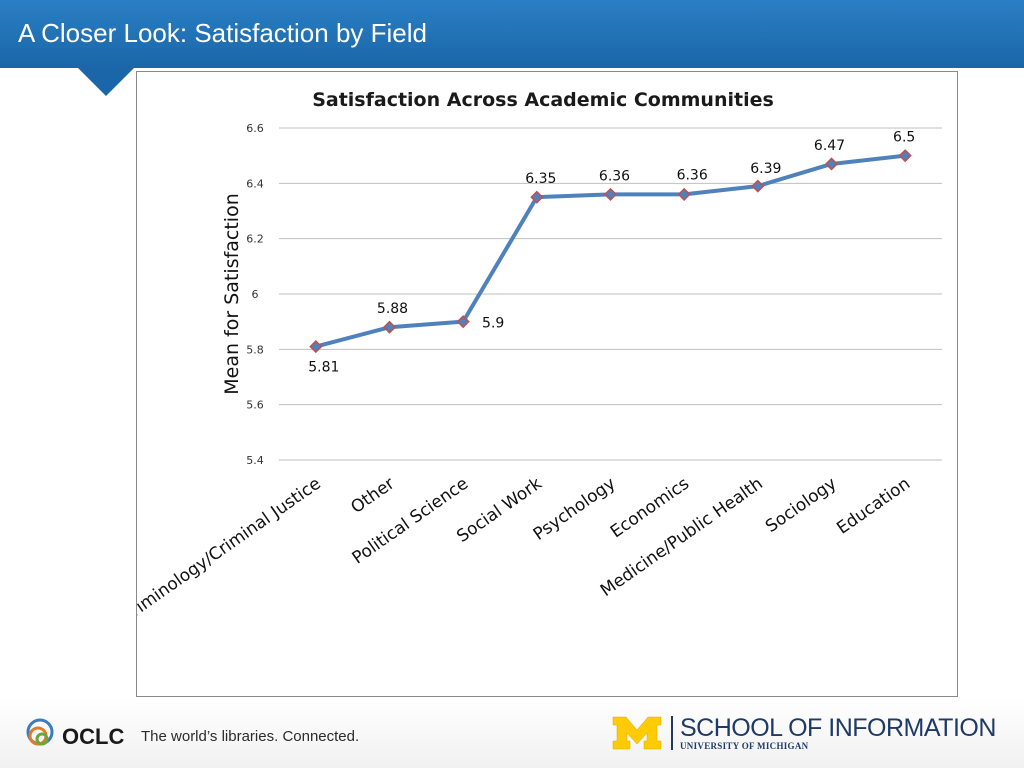 This screenshot has width=1024, height=768. Describe the element at coordinates (392, 309) in the screenshot. I see `data-label: 5.88` at that location.